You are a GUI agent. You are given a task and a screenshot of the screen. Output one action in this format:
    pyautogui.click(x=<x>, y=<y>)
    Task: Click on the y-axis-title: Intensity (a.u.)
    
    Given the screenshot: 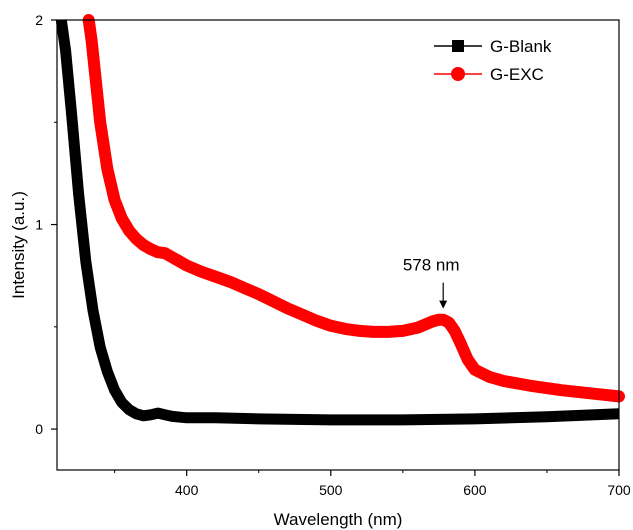 What is the action you would take?
    pyautogui.click(x=18, y=245)
    